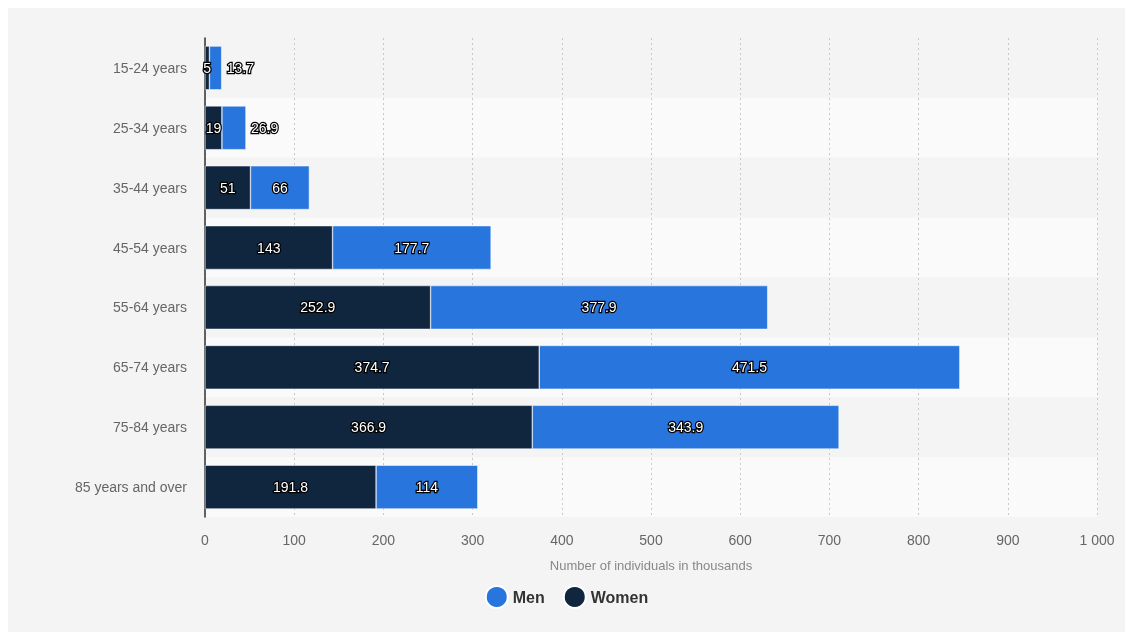  I want to click on data-label: 143, so click(269, 247).